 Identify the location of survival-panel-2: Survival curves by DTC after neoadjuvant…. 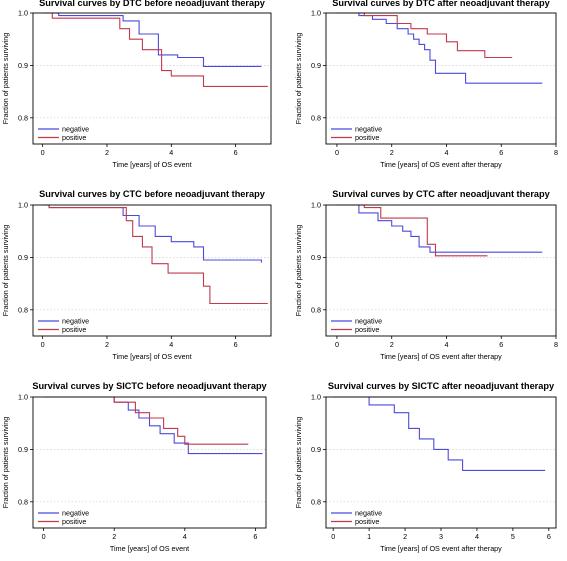
(426, 84).